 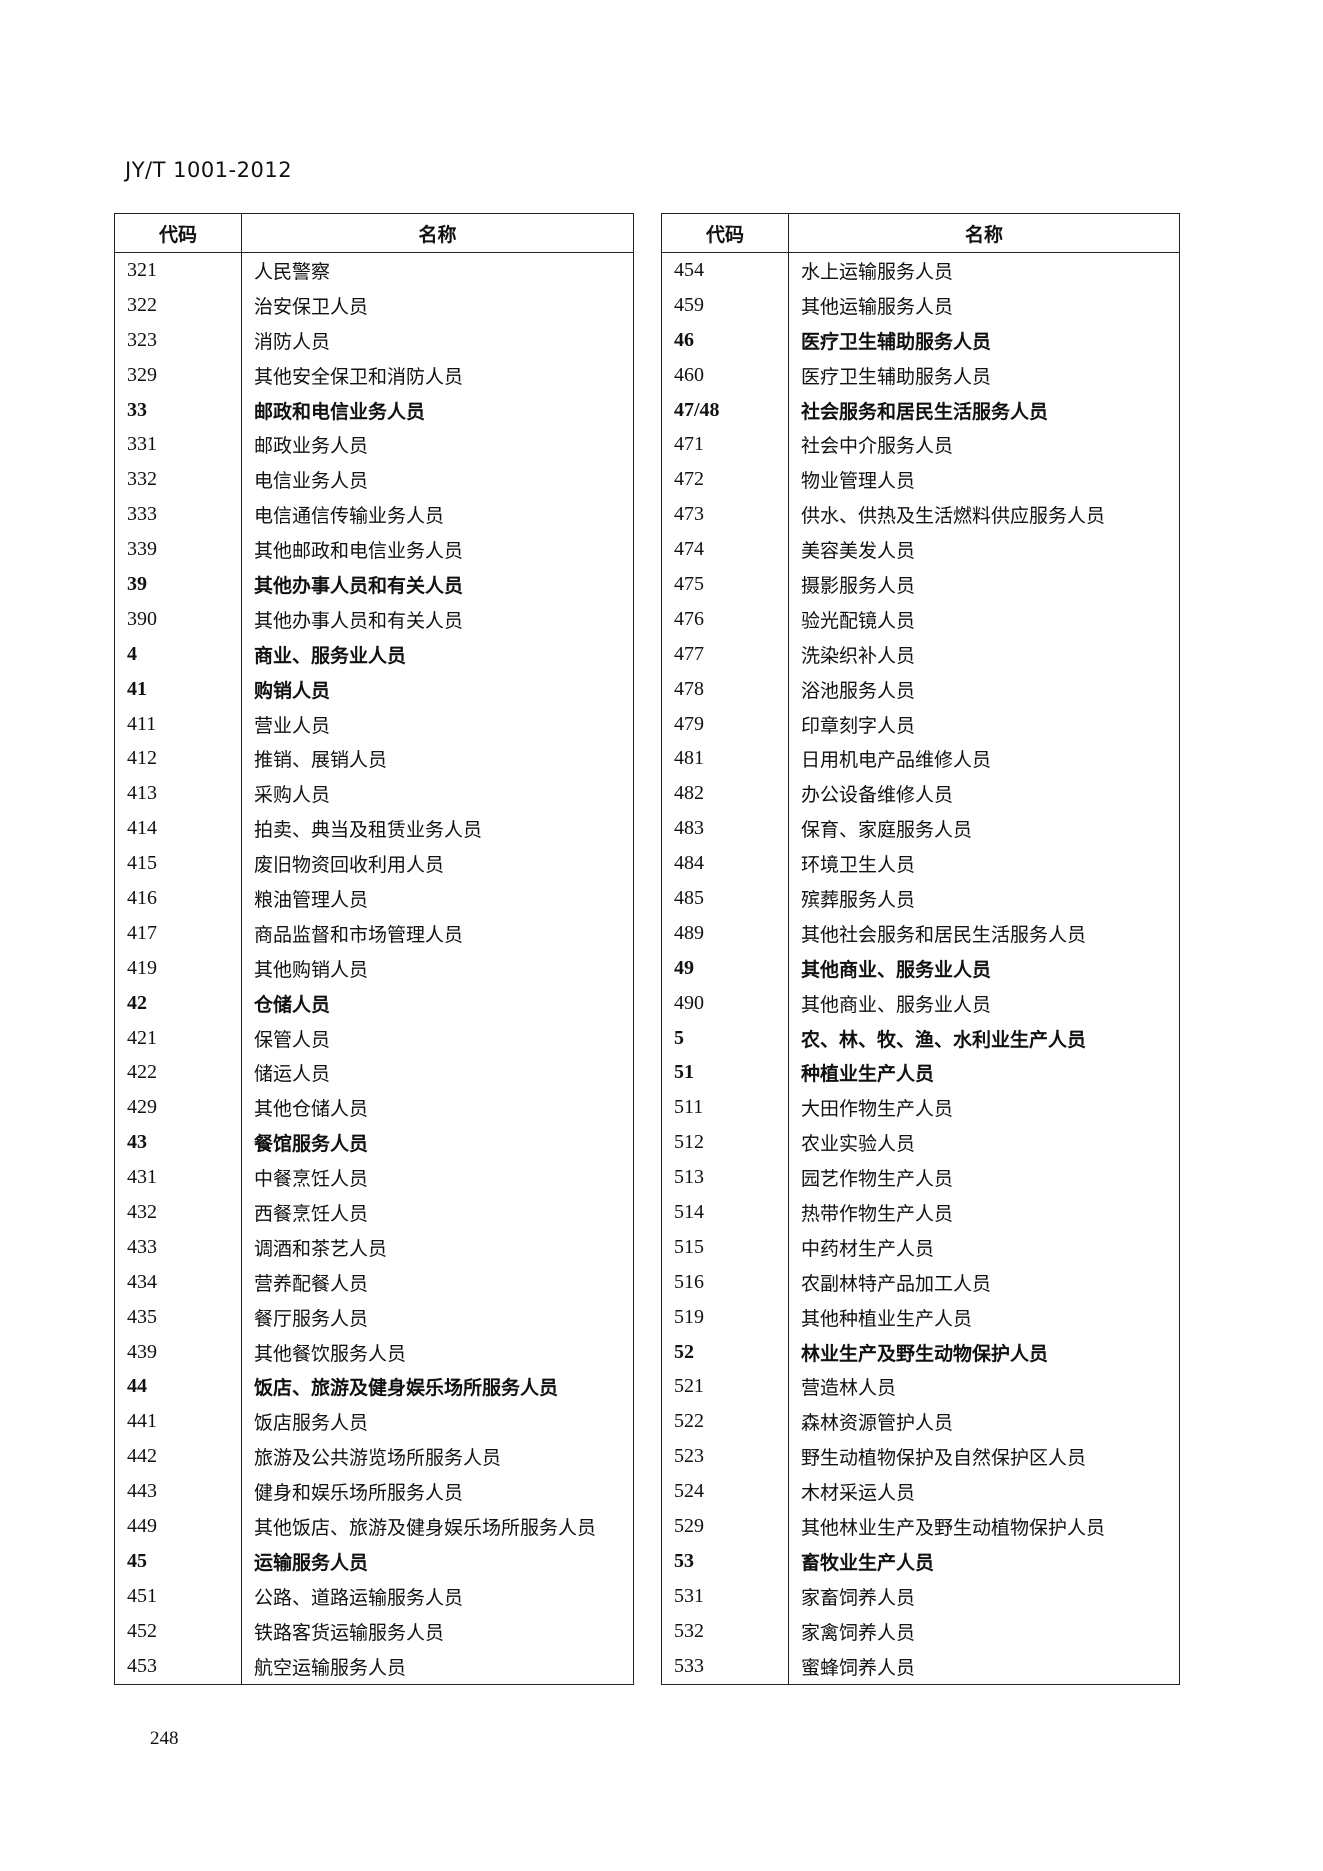 What do you see at coordinates (858, 481) in the screenshot?
I see `name-cell: 物业管理人员` at bounding box center [858, 481].